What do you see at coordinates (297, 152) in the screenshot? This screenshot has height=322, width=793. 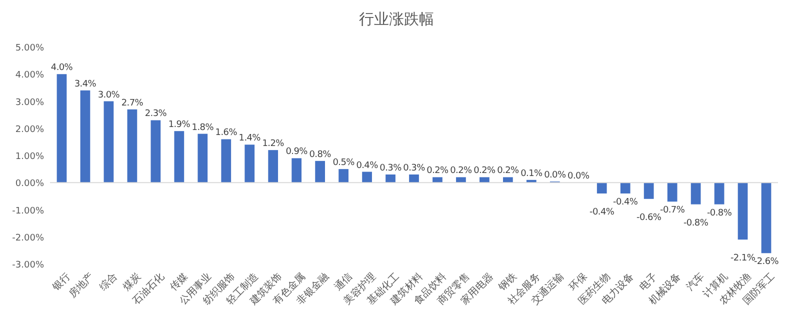 I see `data-label: 0.9%` at bounding box center [297, 152].